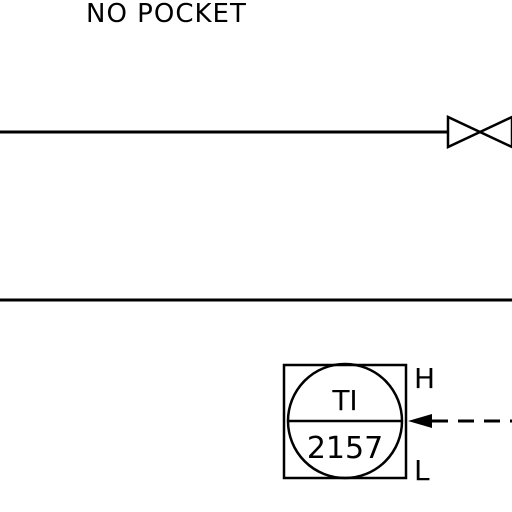 This screenshot has height=512, width=512. I want to click on gate-valve-icon, so click(479, 132).